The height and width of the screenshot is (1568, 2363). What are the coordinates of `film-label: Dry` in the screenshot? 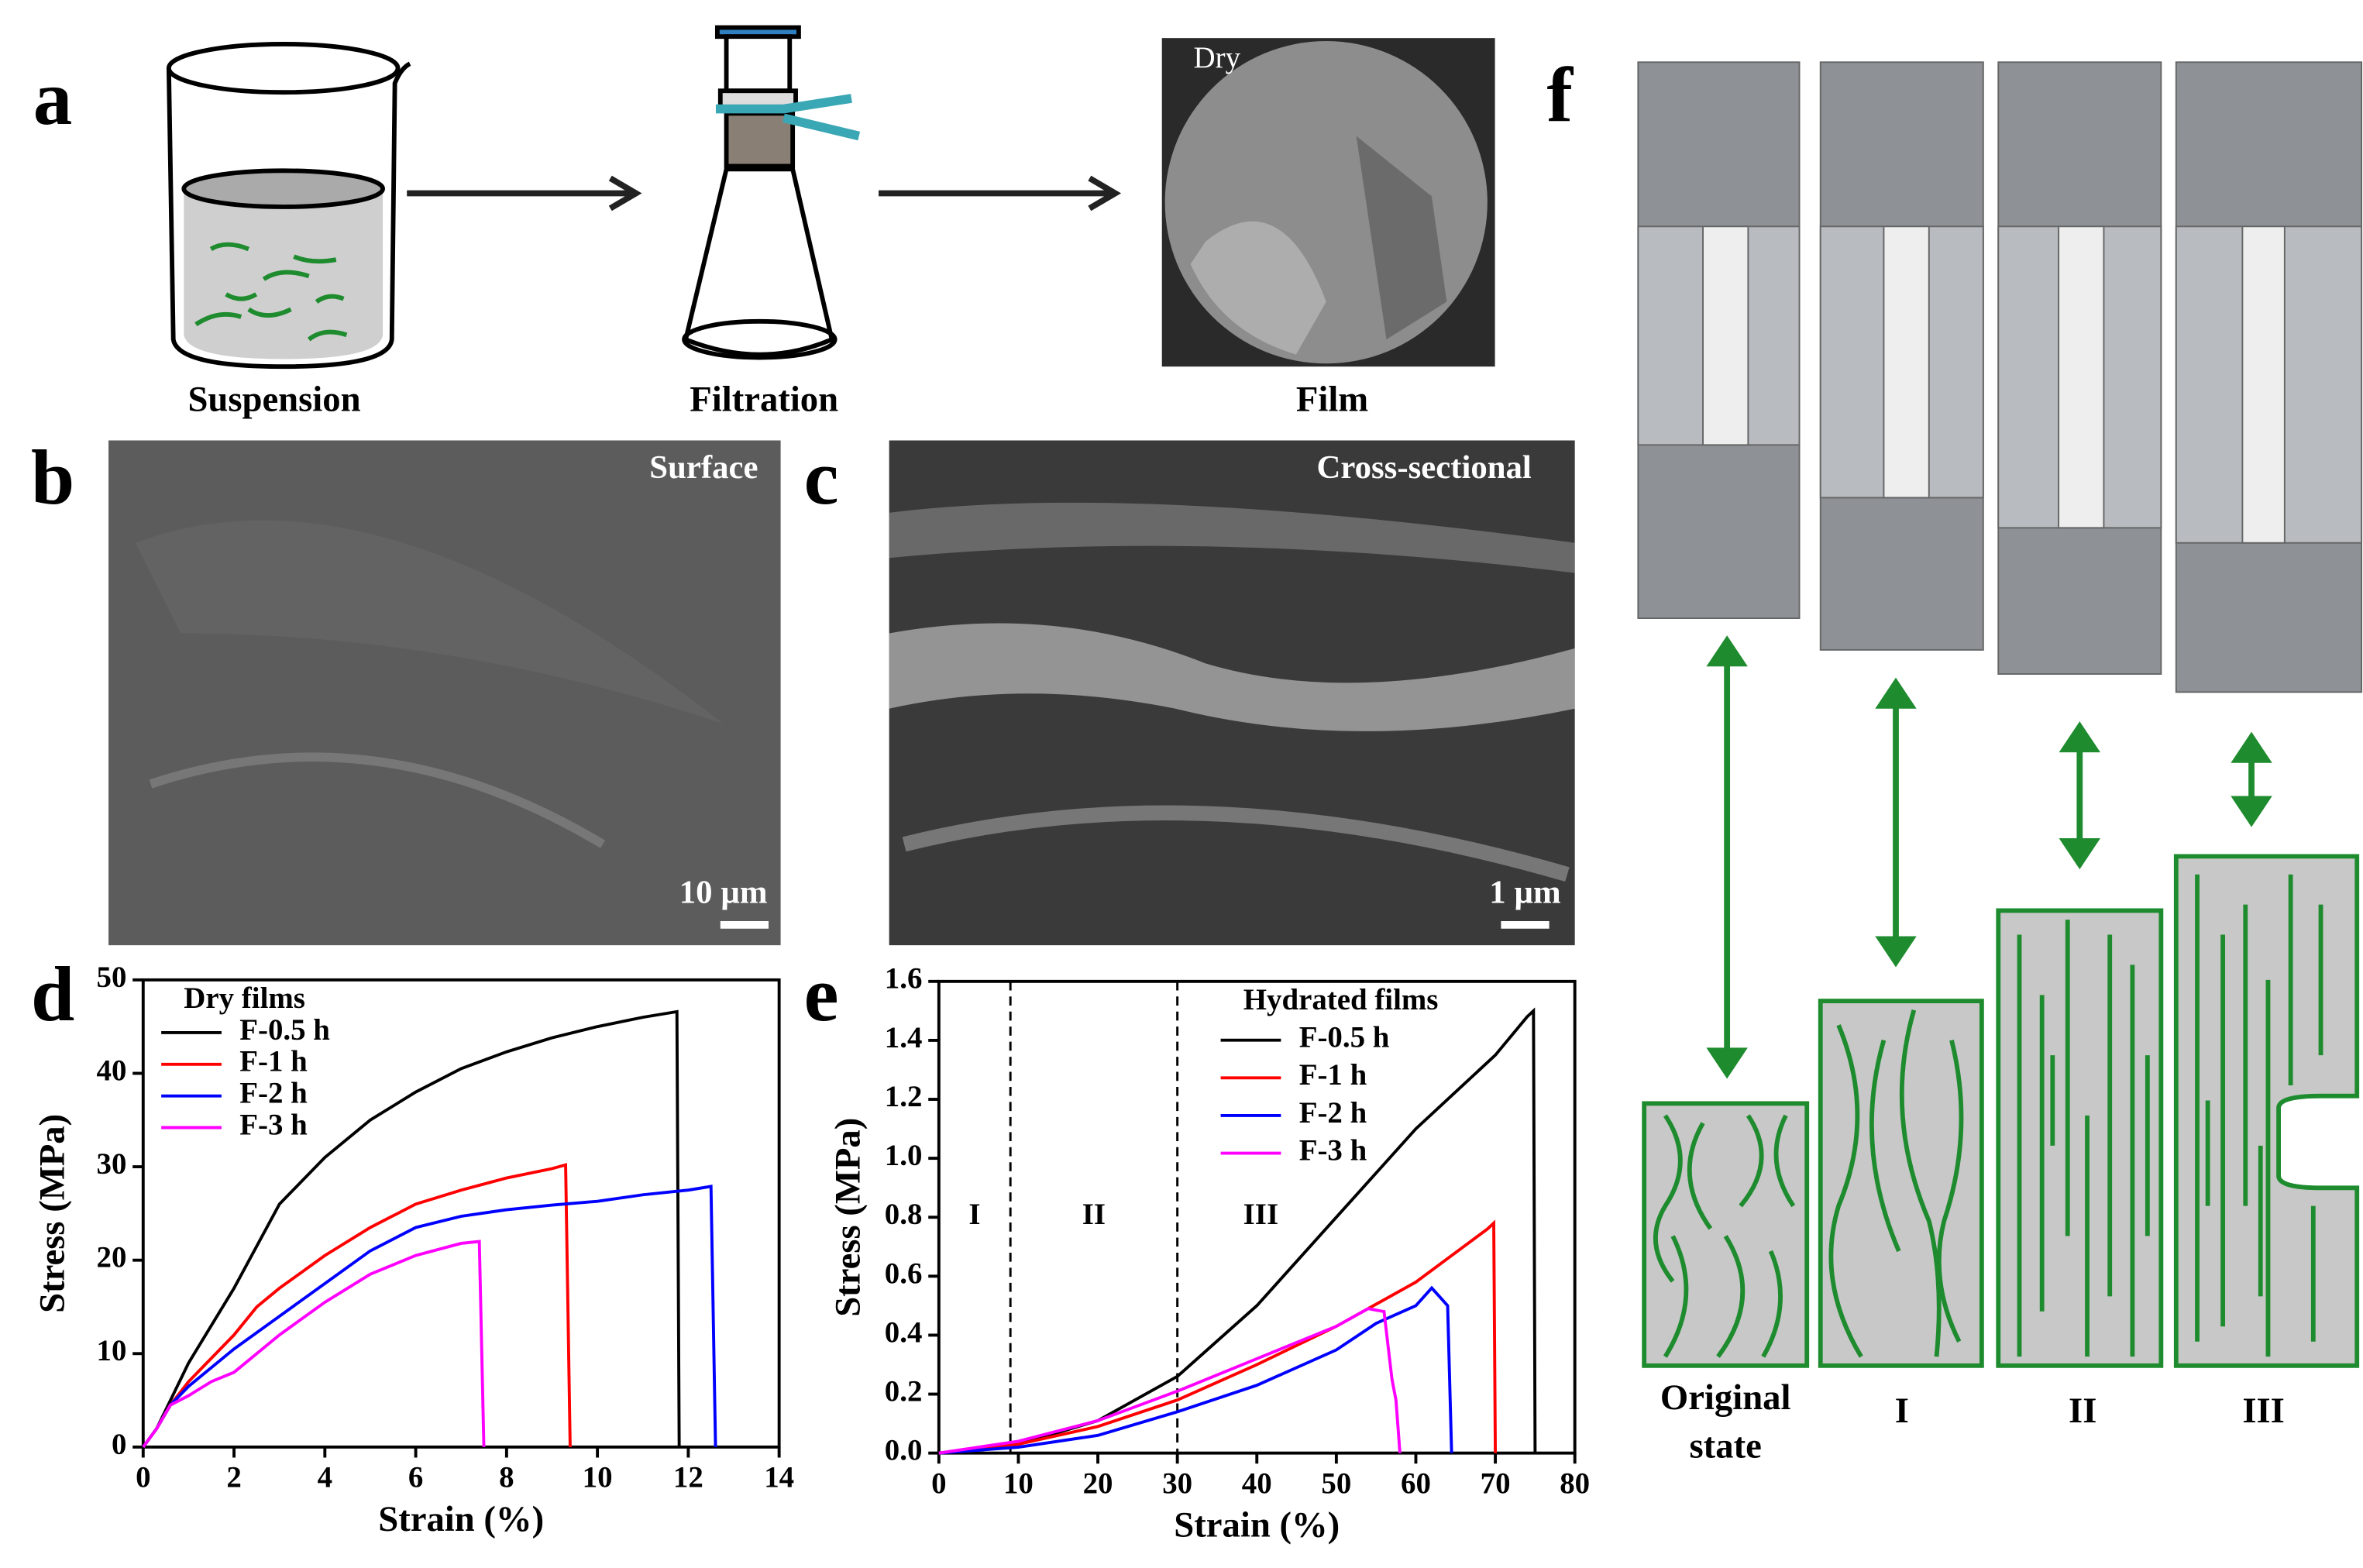 It's located at (1217, 57).